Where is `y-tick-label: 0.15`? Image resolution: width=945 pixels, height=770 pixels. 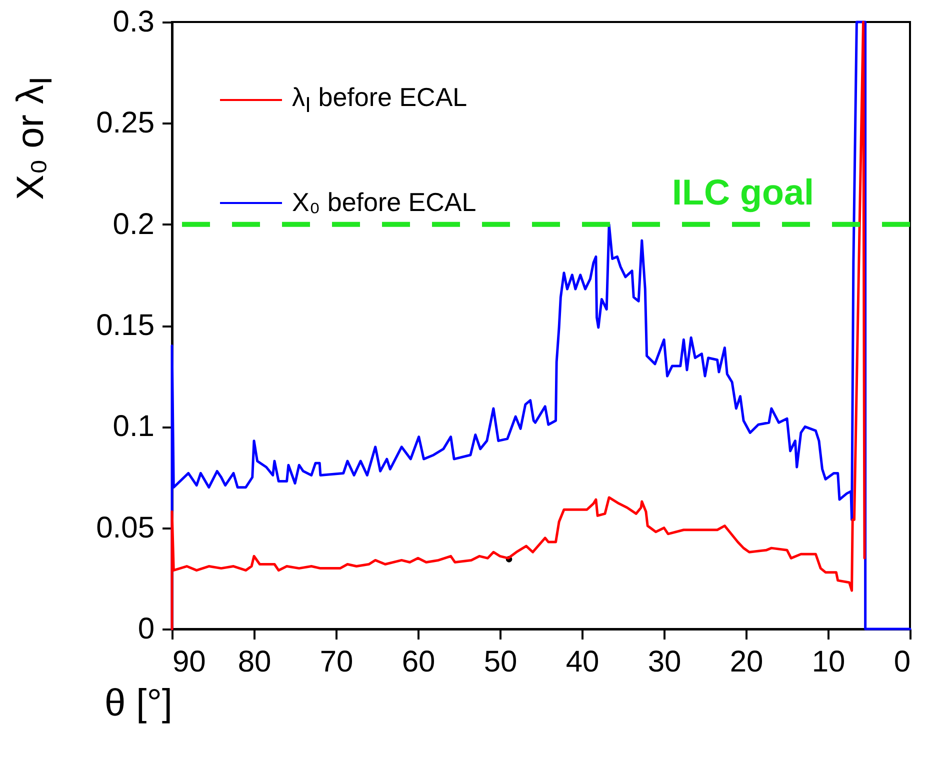 y-tick-label: 0.15 is located at coordinates (125, 325).